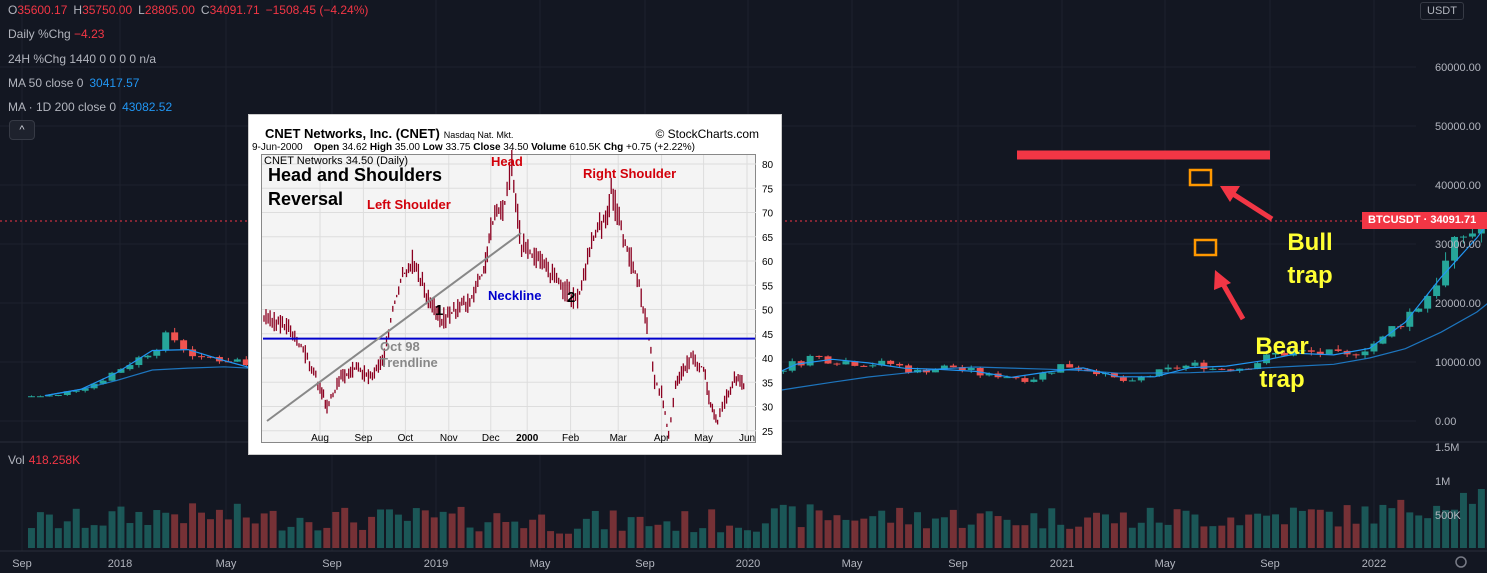  What do you see at coordinates (107, 10) in the screenshot?
I see `high-value: 35750.00` at bounding box center [107, 10].